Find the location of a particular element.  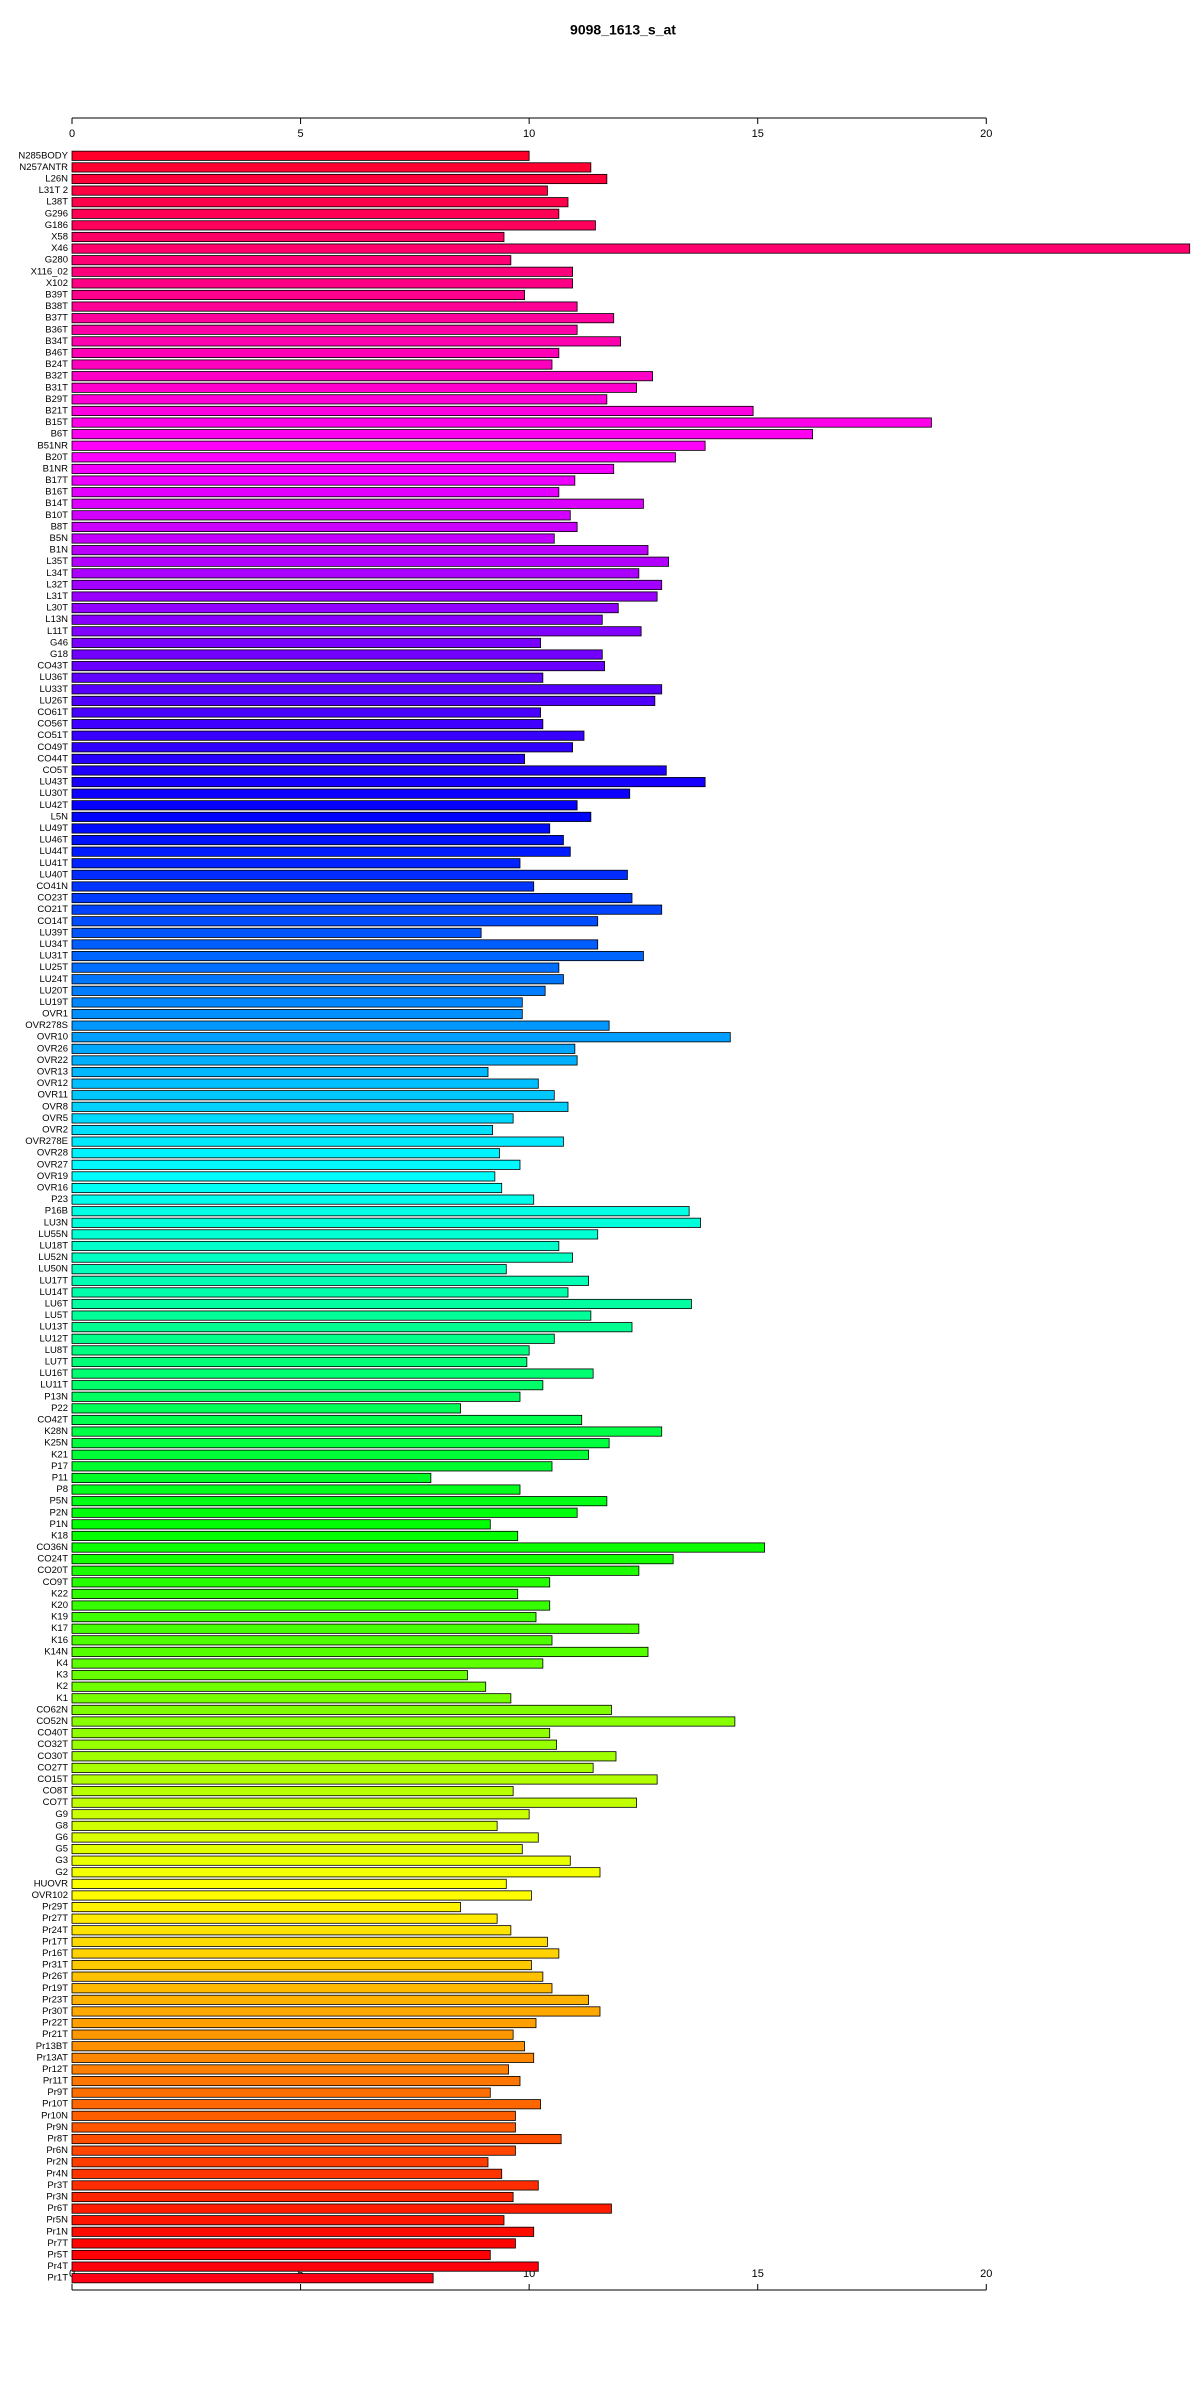

y-tick-label: CO9T is located at coordinates (56, 1582).